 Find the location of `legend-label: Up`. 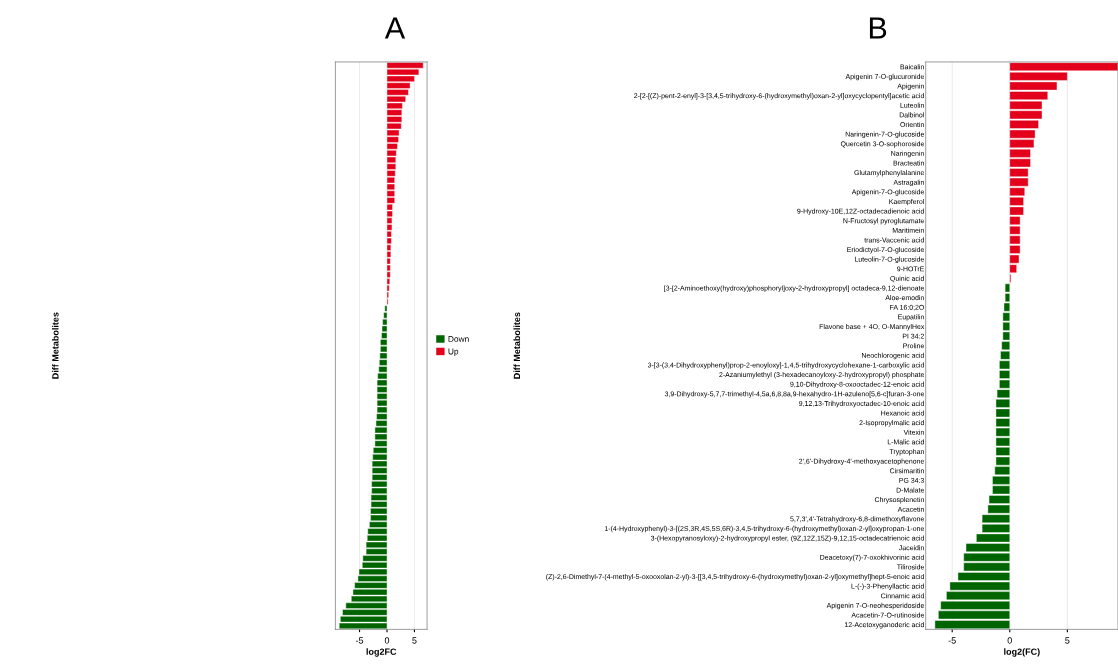

legend-label: Up is located at coordinates (453, 352).